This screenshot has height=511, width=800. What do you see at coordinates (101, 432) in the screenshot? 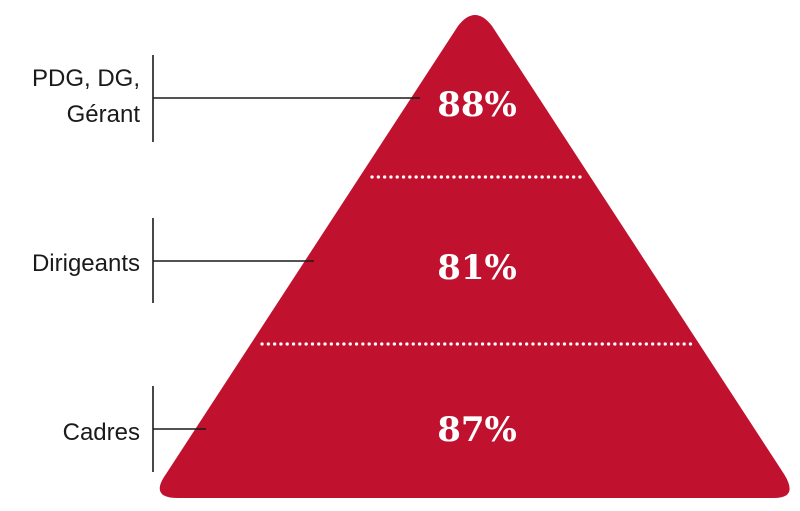
I see `tier-label-cadres: Cadres` at bounding box center [101, 432].